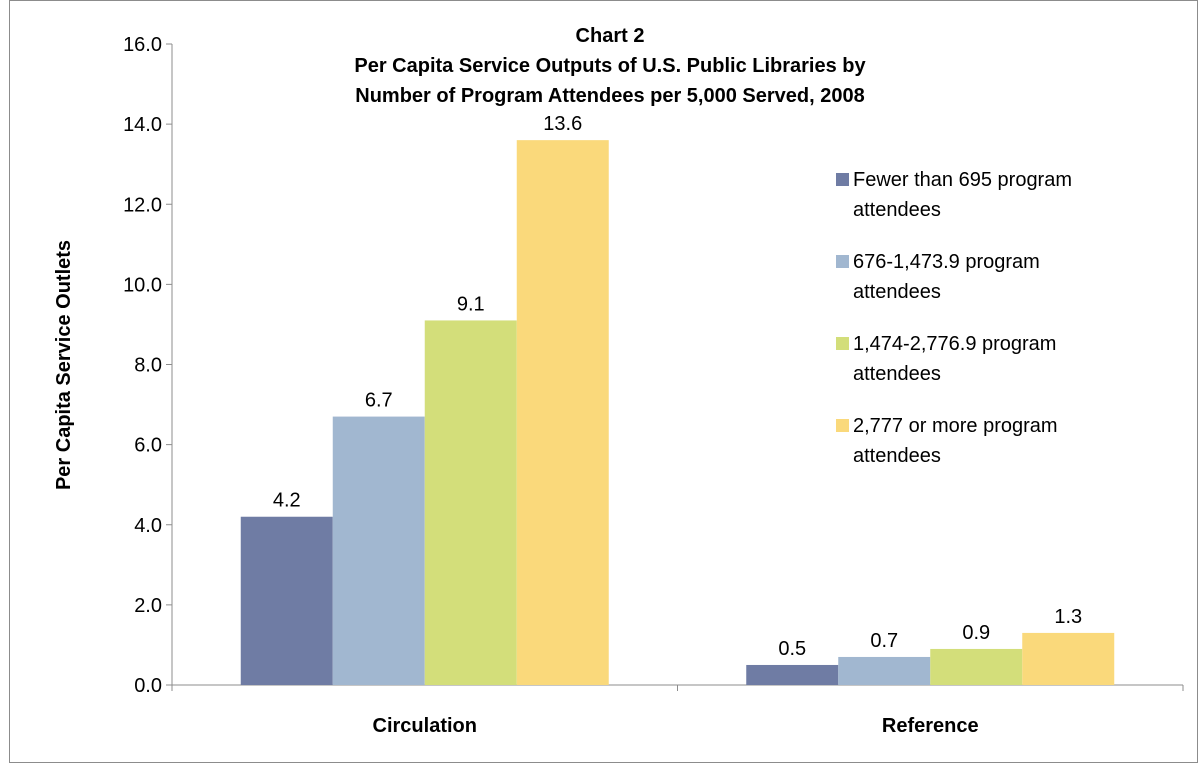 The image size is (1199, 769). What do you see at coordinates (142, 285) in the screenshot?
I see `y-tick-label: 10.0` at bounding box center [142, 285].